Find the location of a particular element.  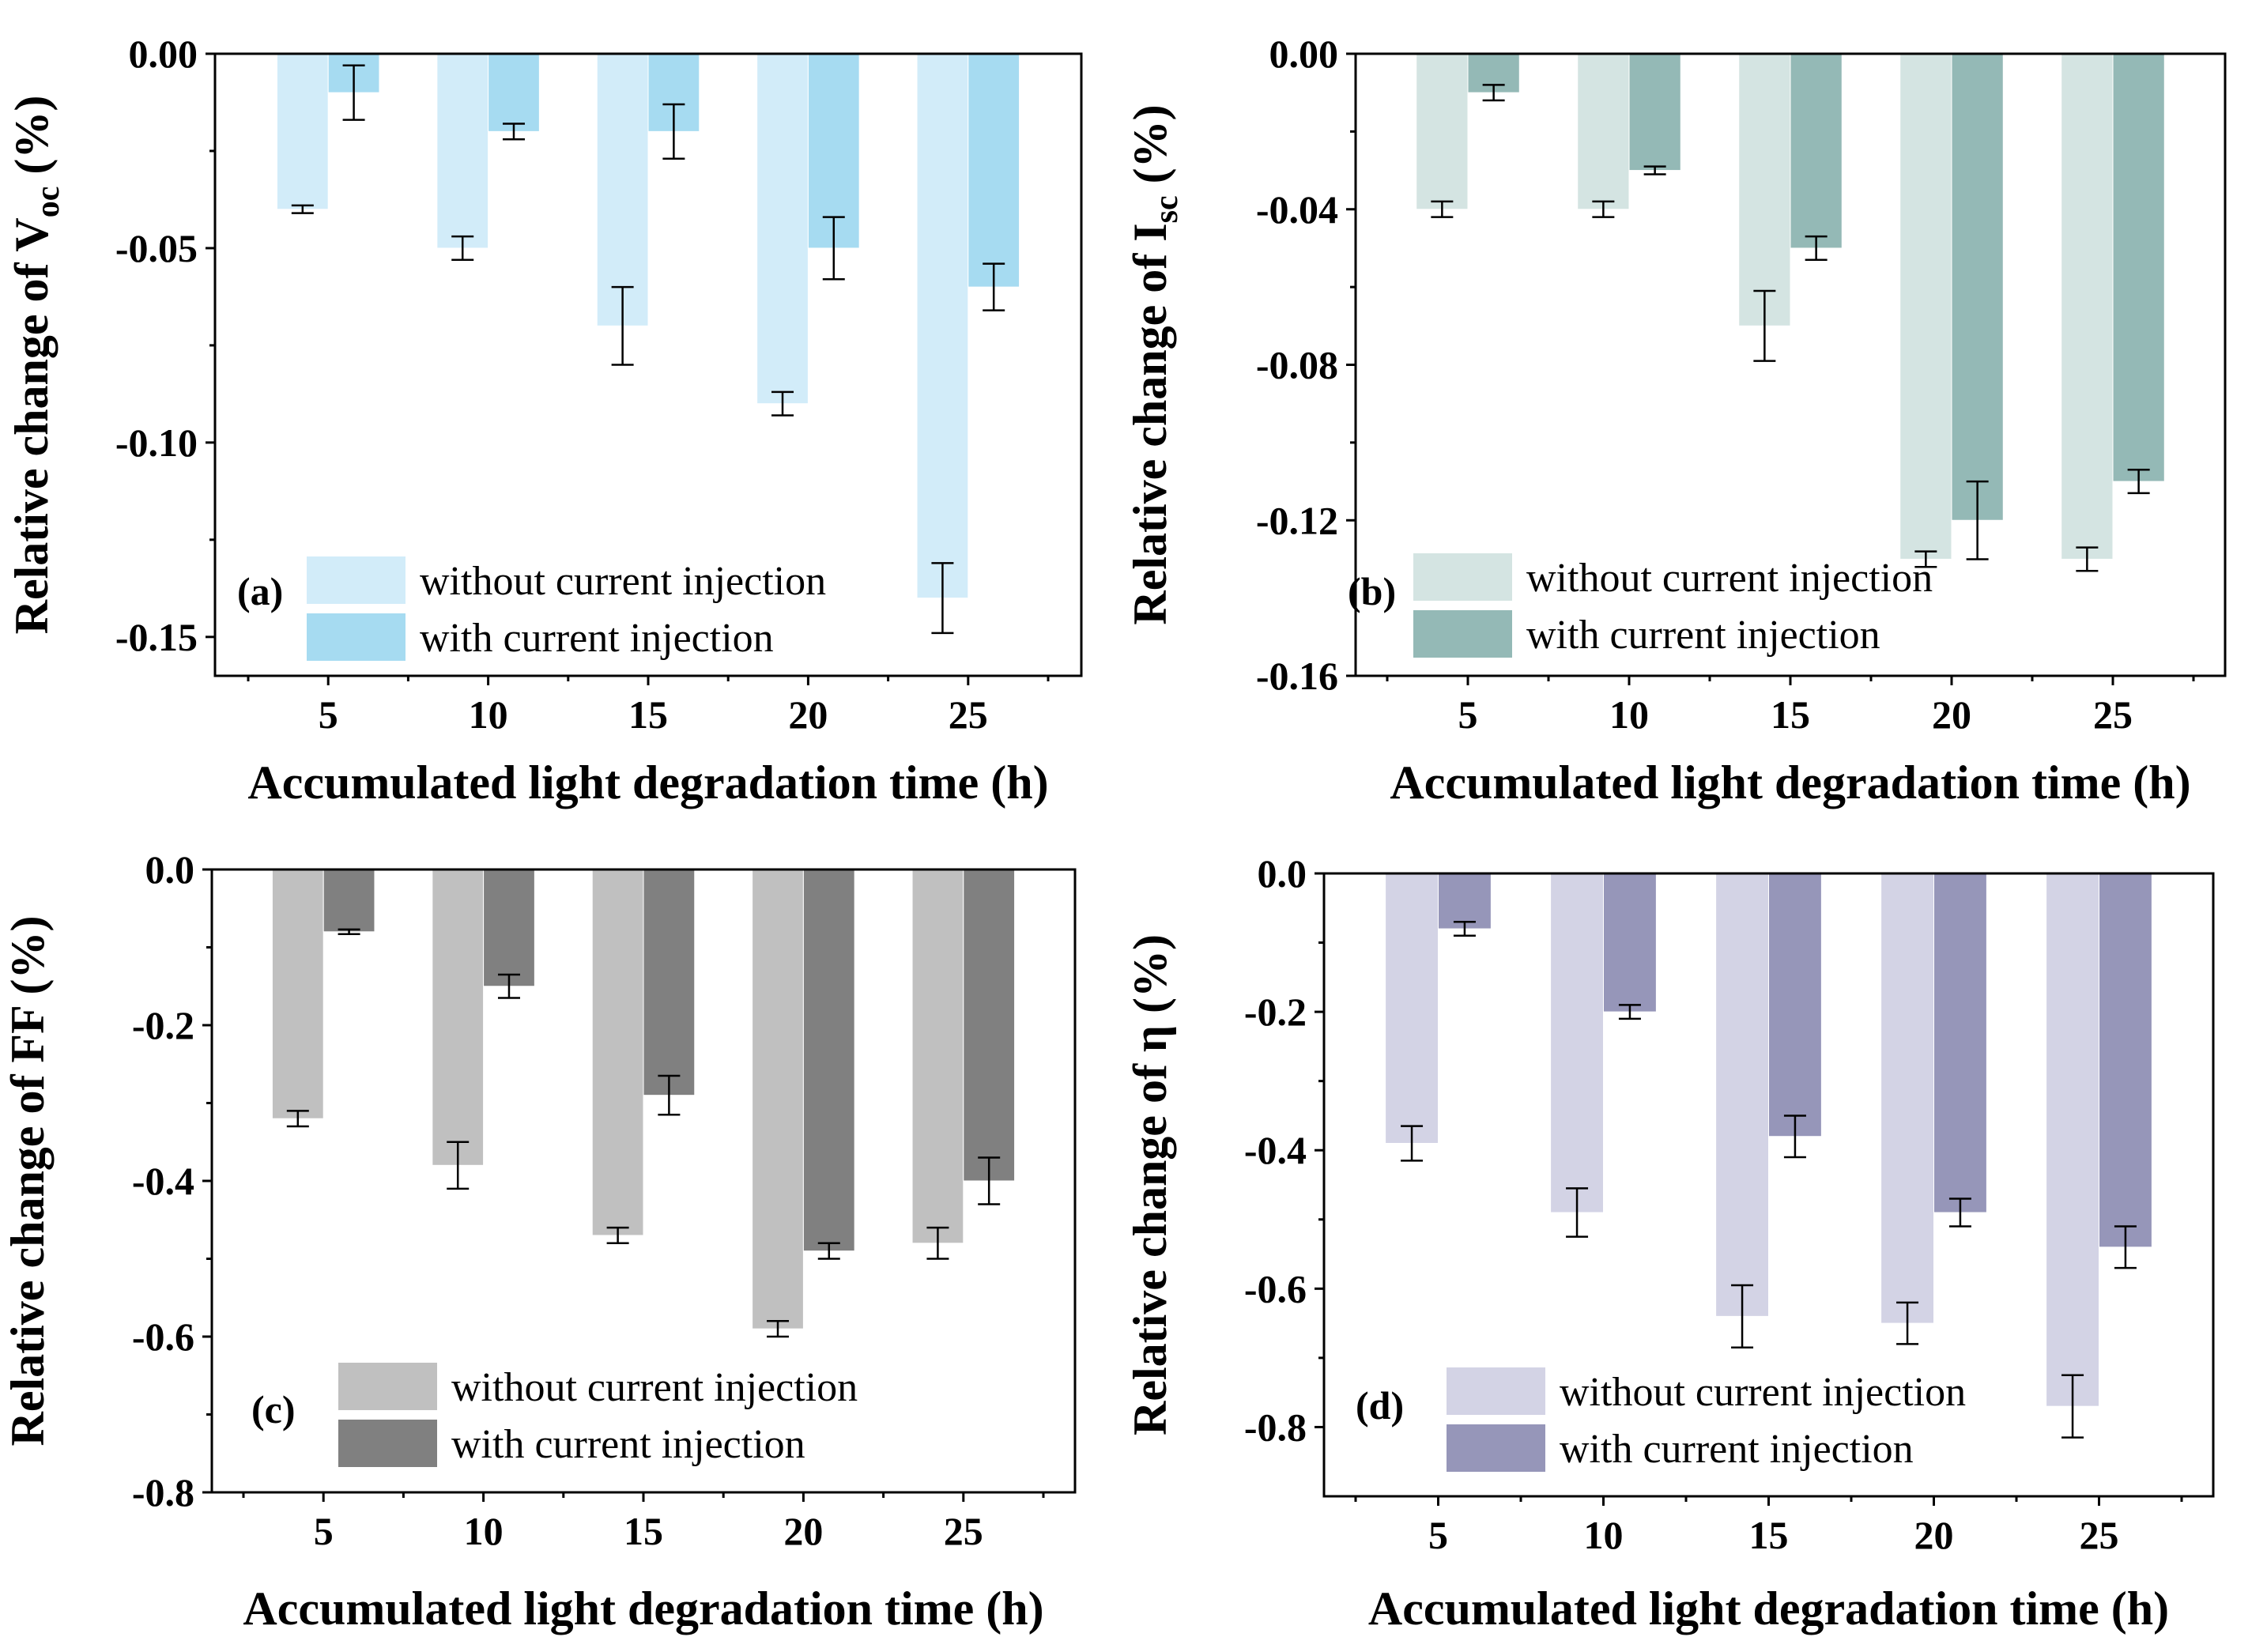

y-axis-title-subscript: oc is located at coordinates (48, 202).